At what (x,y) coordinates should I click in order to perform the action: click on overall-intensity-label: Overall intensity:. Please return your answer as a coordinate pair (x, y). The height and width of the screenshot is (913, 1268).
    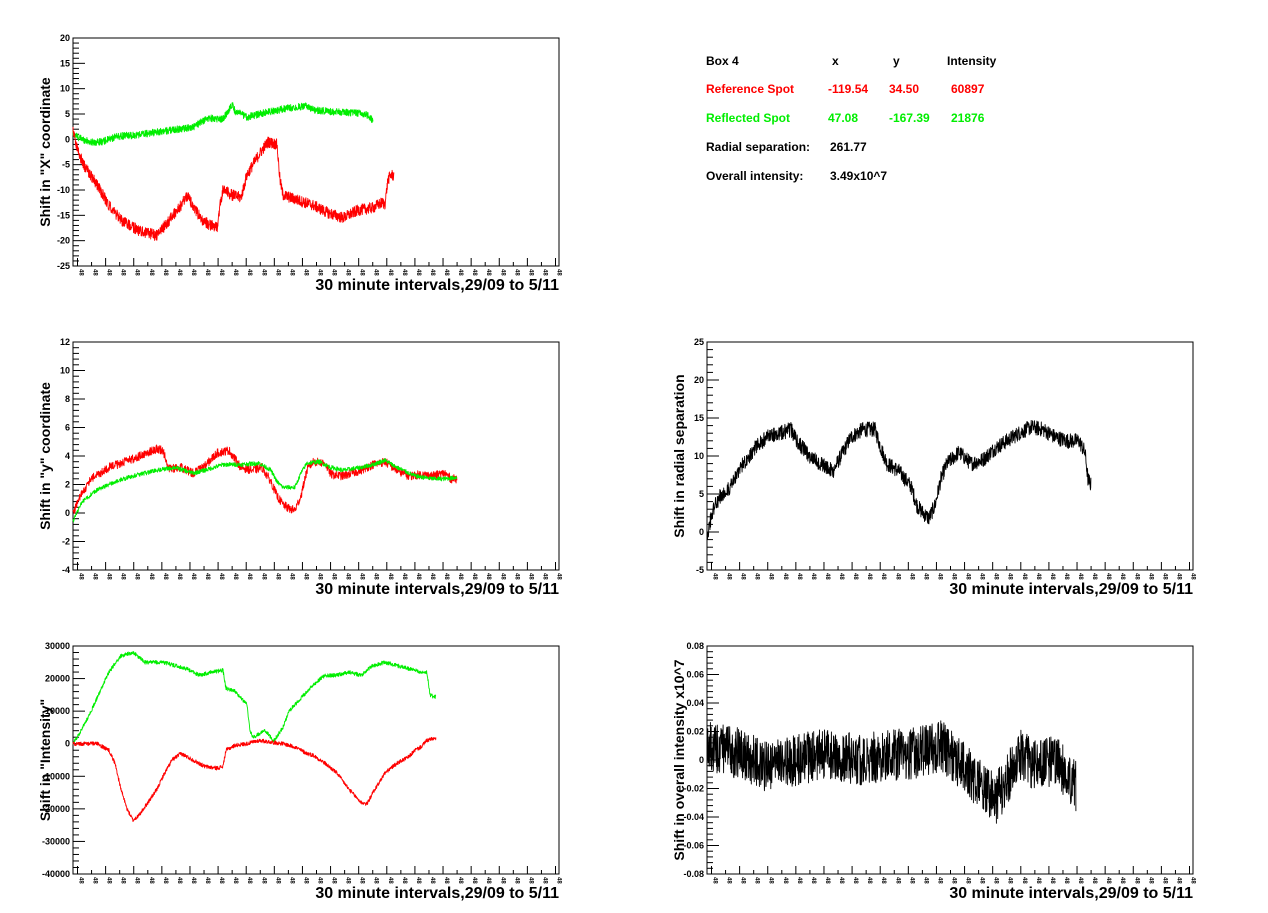
    Looking at the image, I should click on (755, 176).